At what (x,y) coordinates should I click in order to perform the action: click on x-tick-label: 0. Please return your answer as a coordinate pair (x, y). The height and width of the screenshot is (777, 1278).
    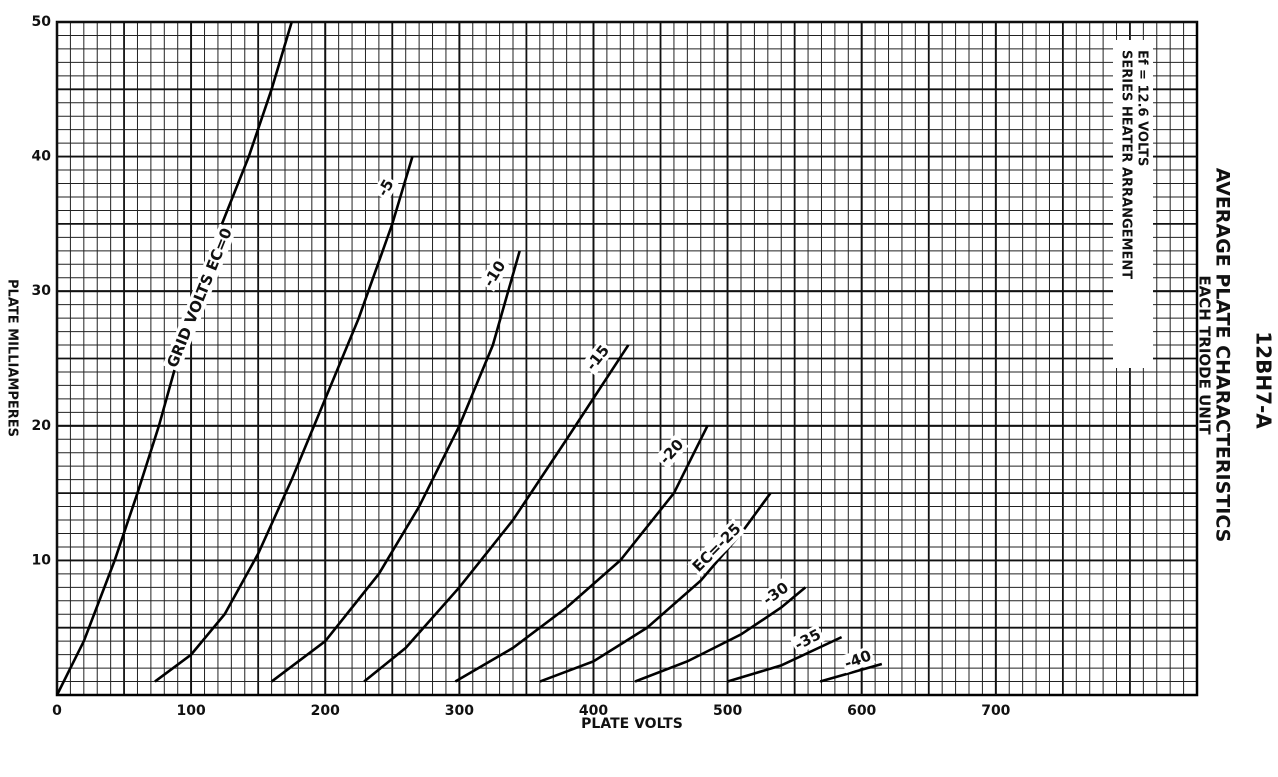
    Looking at the image, I should click on (57, 711).